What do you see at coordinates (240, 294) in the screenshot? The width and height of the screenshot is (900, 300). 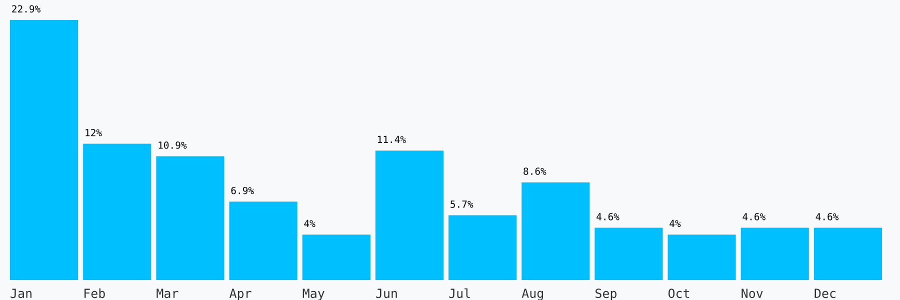 I see `x-tick-label: Apr` at bounding box center [240, 294].